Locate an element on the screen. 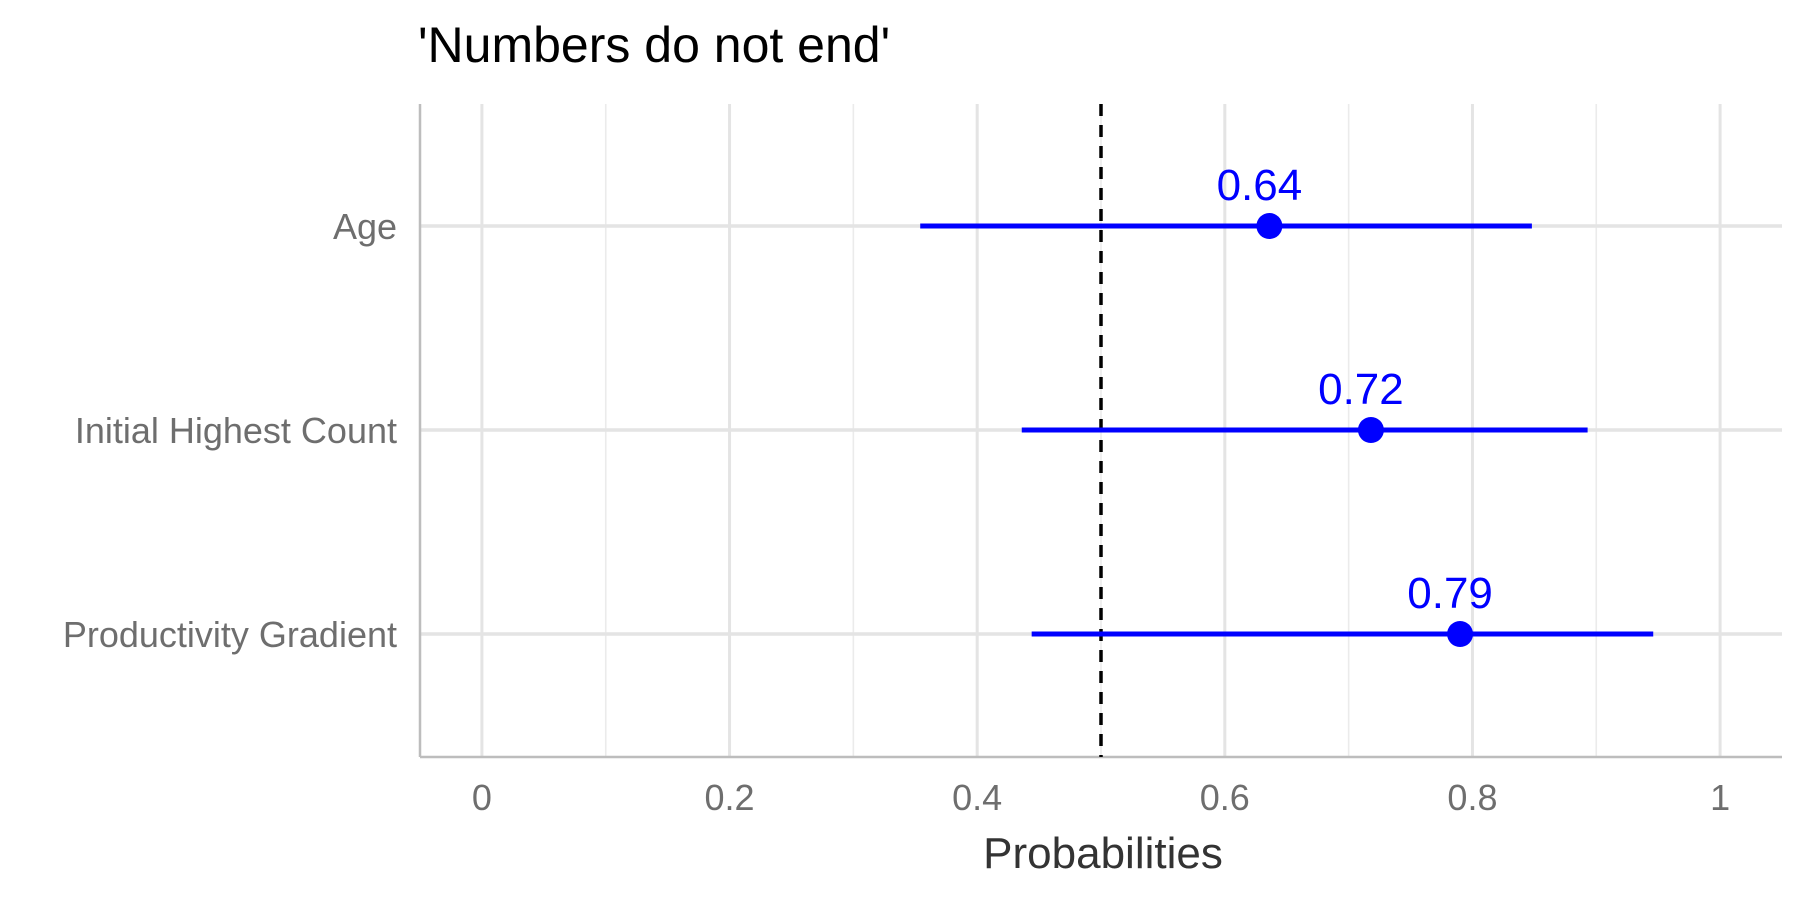 The height and width of the screenshot is (900, 1800). x-tick-label: 0.8 is located at coordinates (1472, 797).